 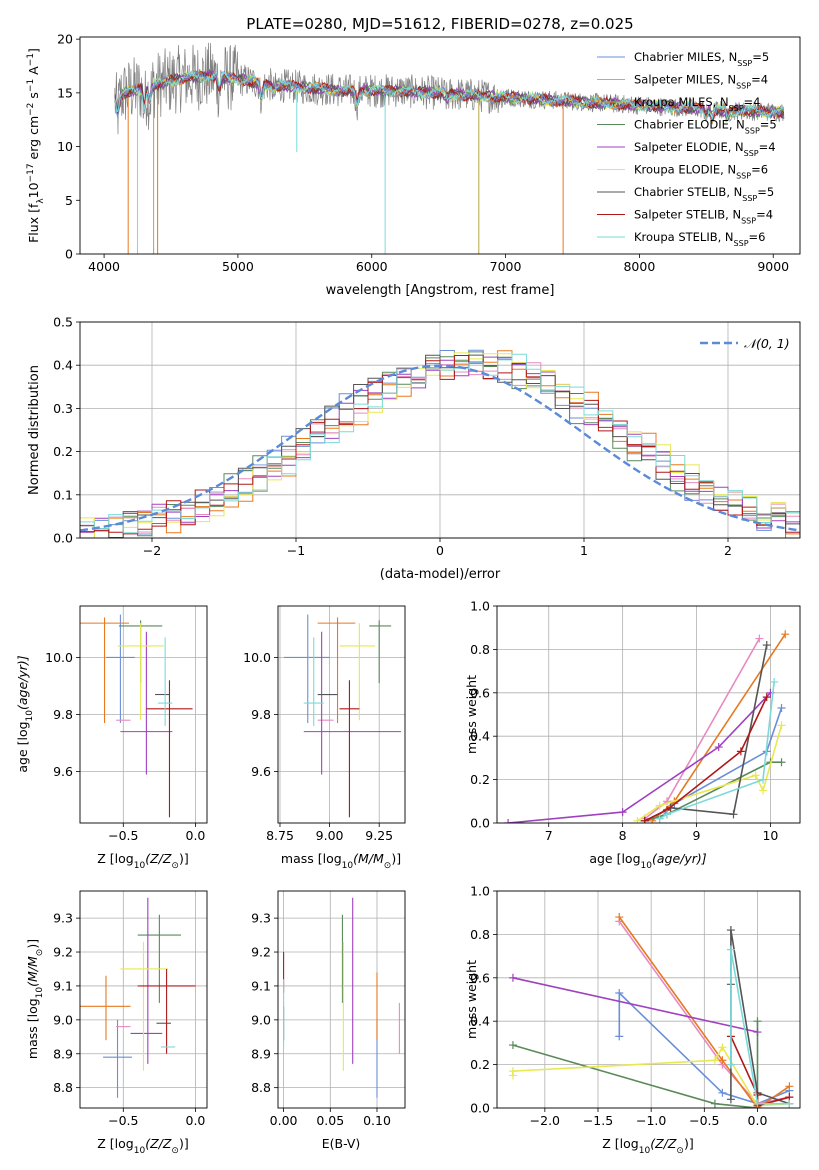 I want to click on y-axis-label-part: Flux [f, so click(x=33, y=223).